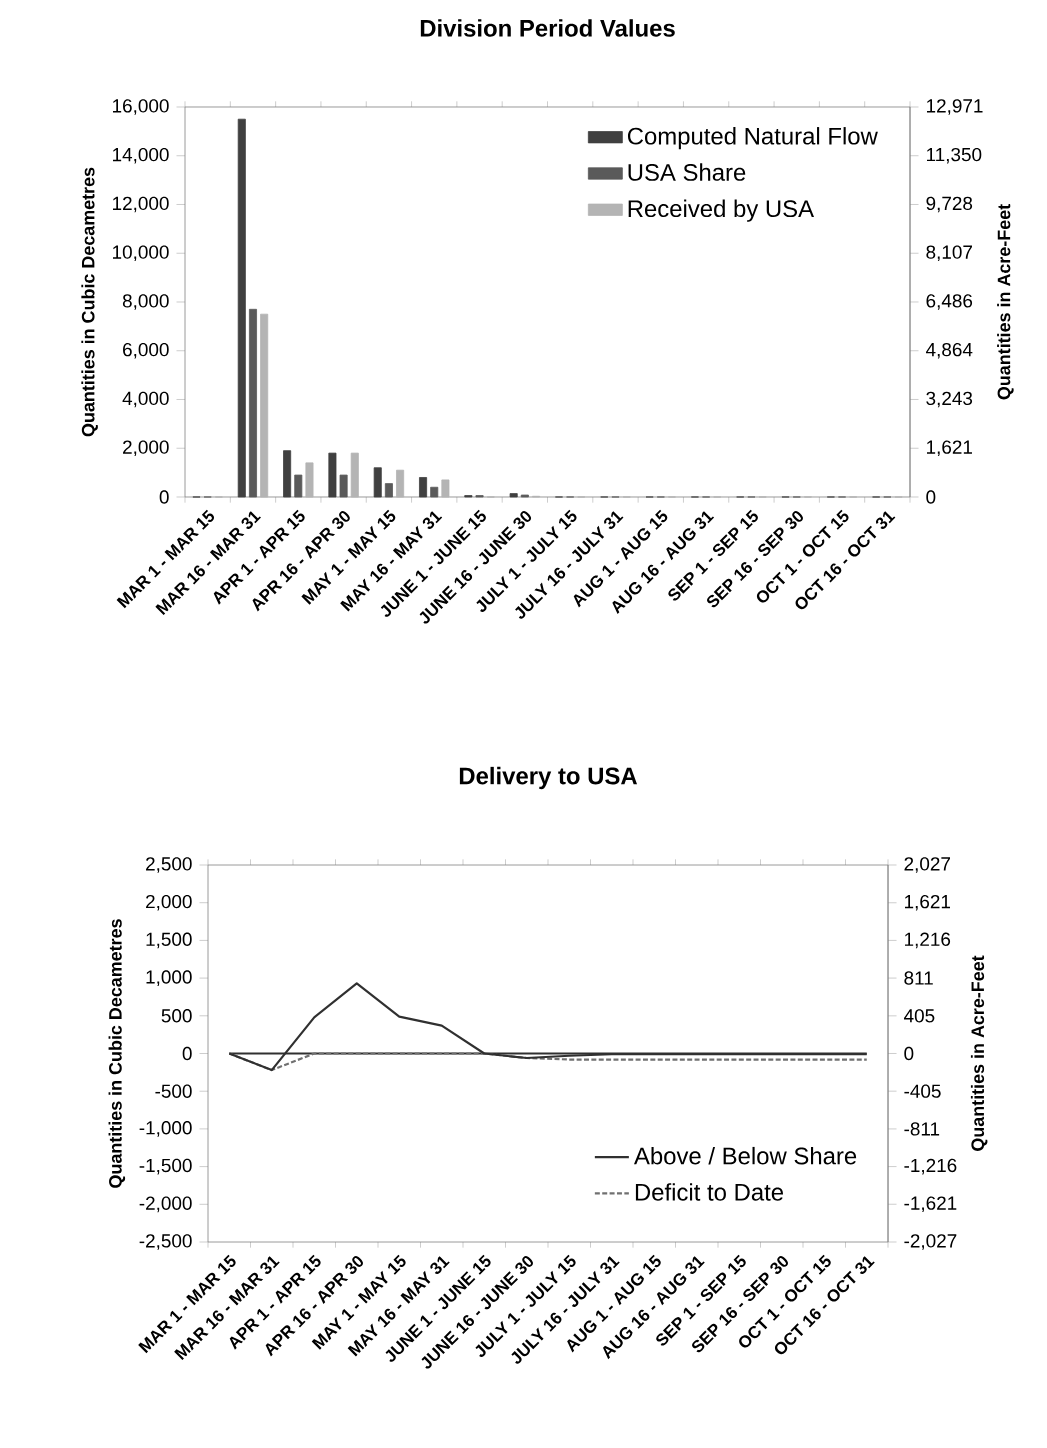 The height and width of the screenshot is (1448, 1047). I want to click on y2-tick-label: 4,864, so click(949, 350).